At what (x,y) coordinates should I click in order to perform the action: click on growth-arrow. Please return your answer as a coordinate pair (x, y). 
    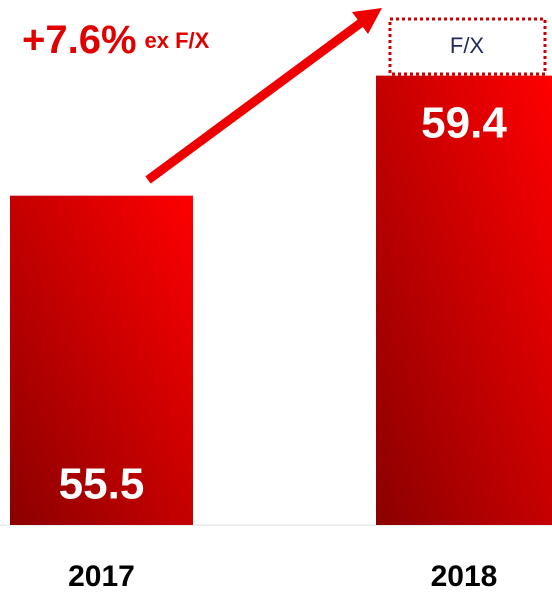
    Looking at the image, I should click on (255, 101).